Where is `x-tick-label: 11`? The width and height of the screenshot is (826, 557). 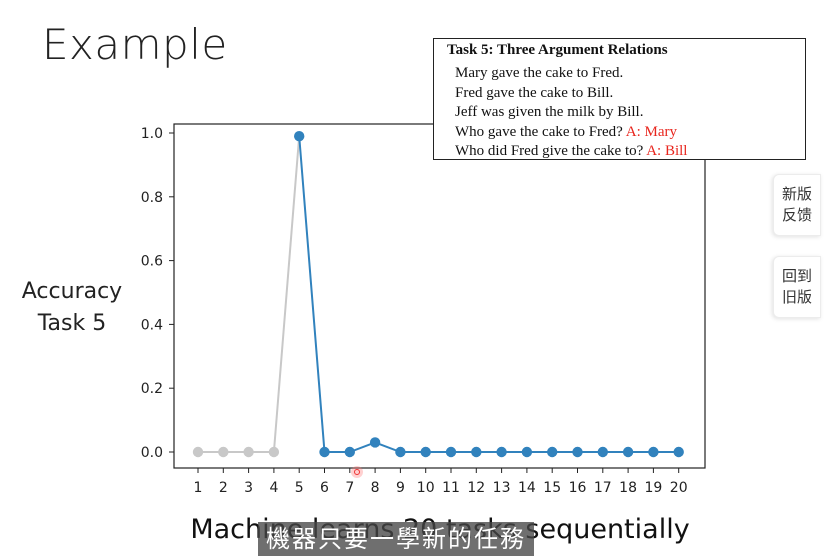
x-tick-label: 11 is located at coordinates (451, 488).